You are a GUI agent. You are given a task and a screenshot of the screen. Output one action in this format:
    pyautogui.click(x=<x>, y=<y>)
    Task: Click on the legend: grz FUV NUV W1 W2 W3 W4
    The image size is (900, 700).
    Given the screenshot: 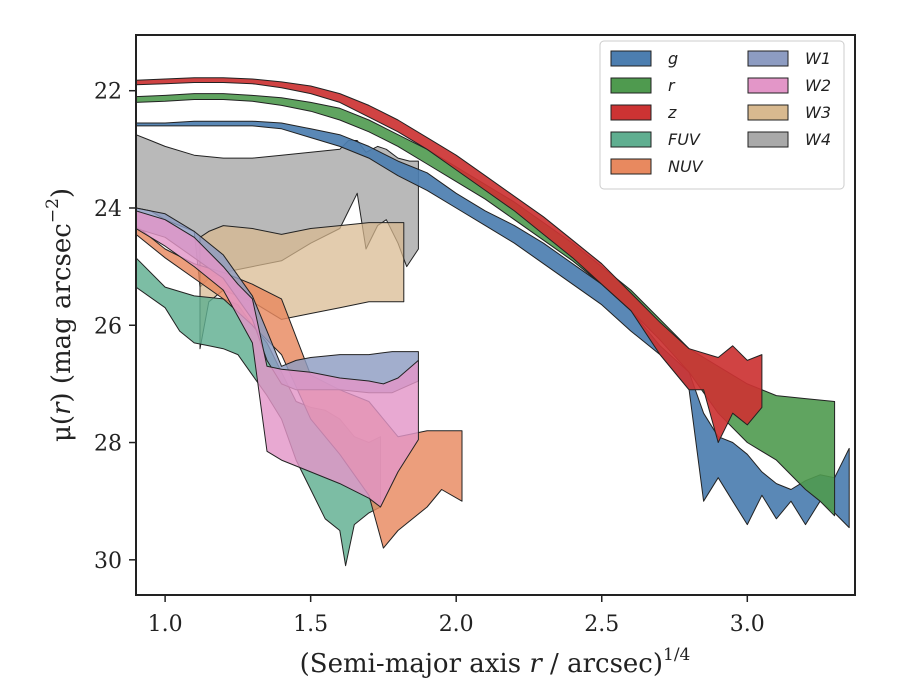 What is the action you would take?
    pyautogui.click(x=722, y=115)
    